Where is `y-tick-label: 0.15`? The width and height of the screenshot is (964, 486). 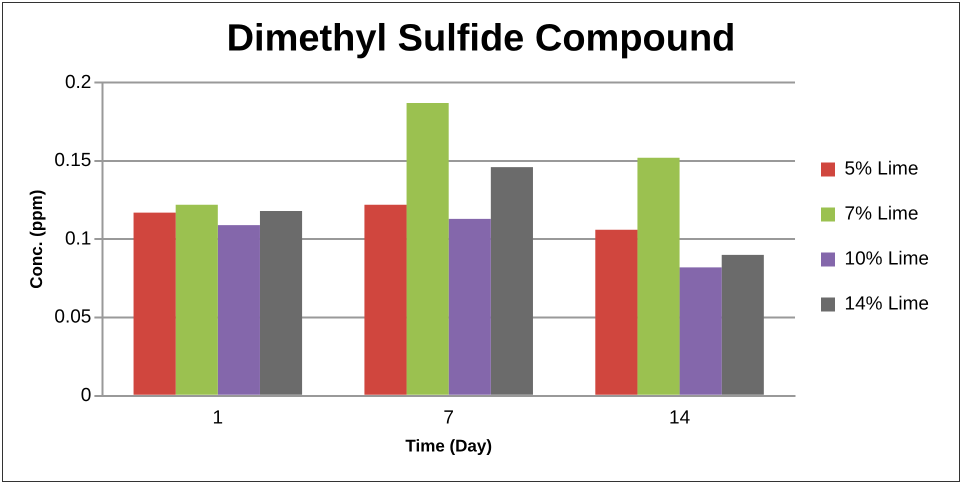
y-tick-label: 0.15 is located at coordinates (73, 161).